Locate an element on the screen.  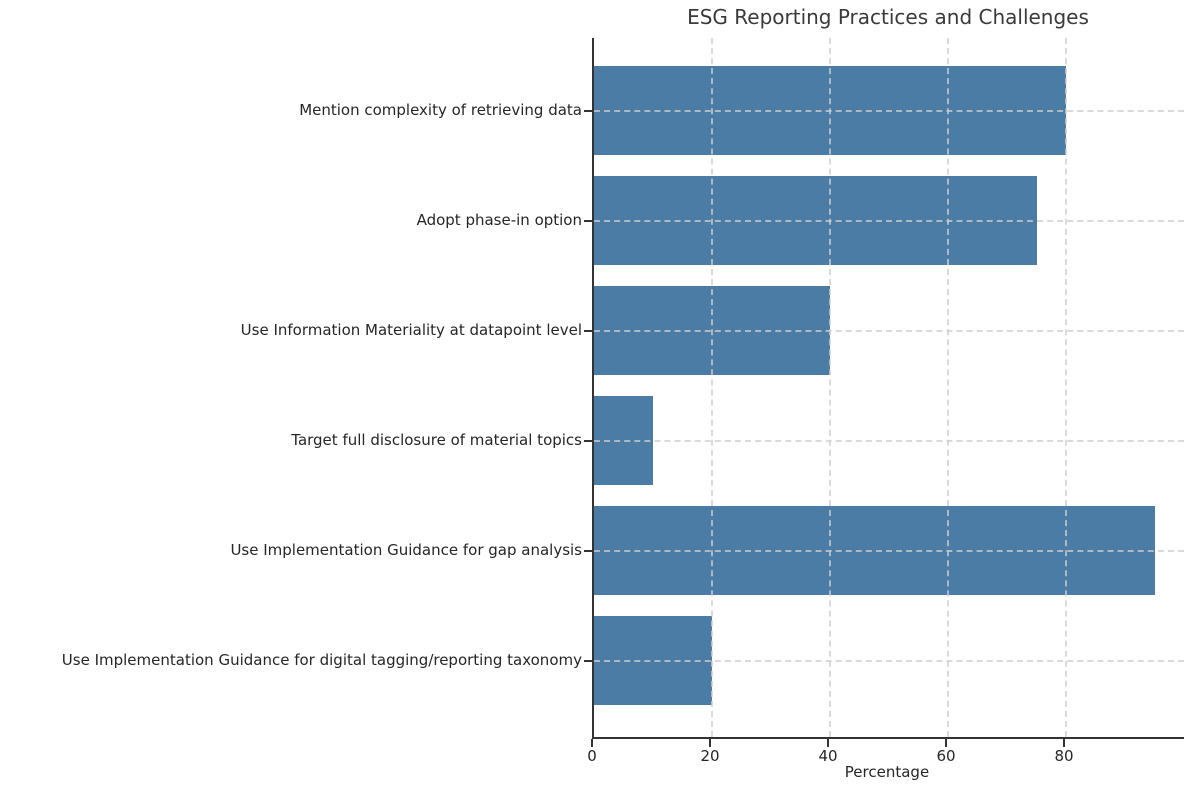
x-tick-label: 60 is located at coordinates (946, 756).